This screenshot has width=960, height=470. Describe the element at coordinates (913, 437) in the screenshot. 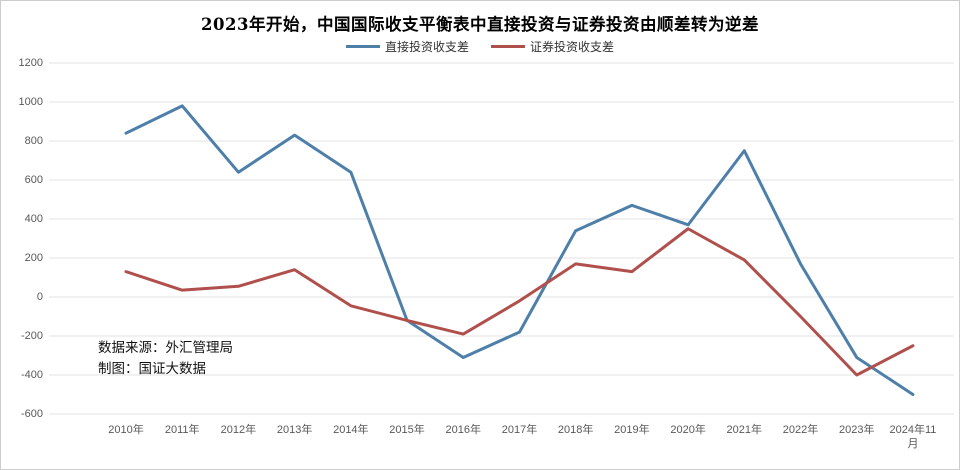

I see `x-tick-label: 2024年11月` at that location.